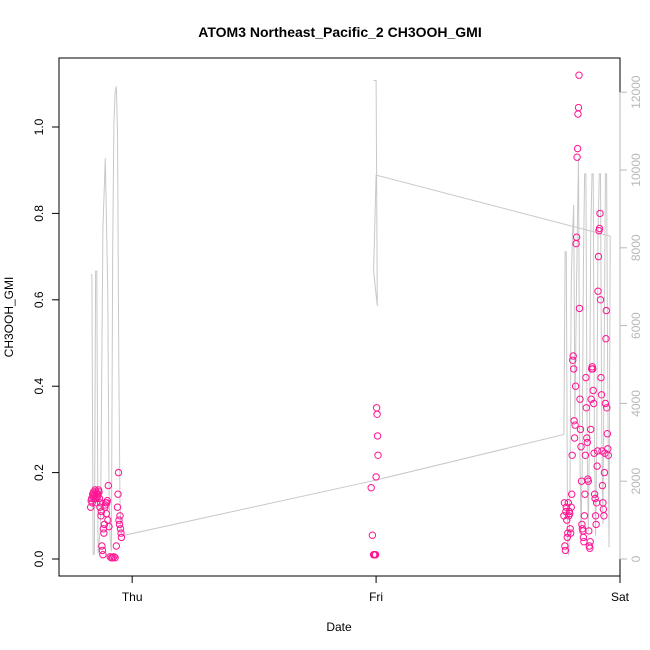 The height and width of the screenshot is (650, 650). I want to click on chart-title: ATOM3 Northeast_Pacific_2 CH3OOH_GMI, so click(339, 32).